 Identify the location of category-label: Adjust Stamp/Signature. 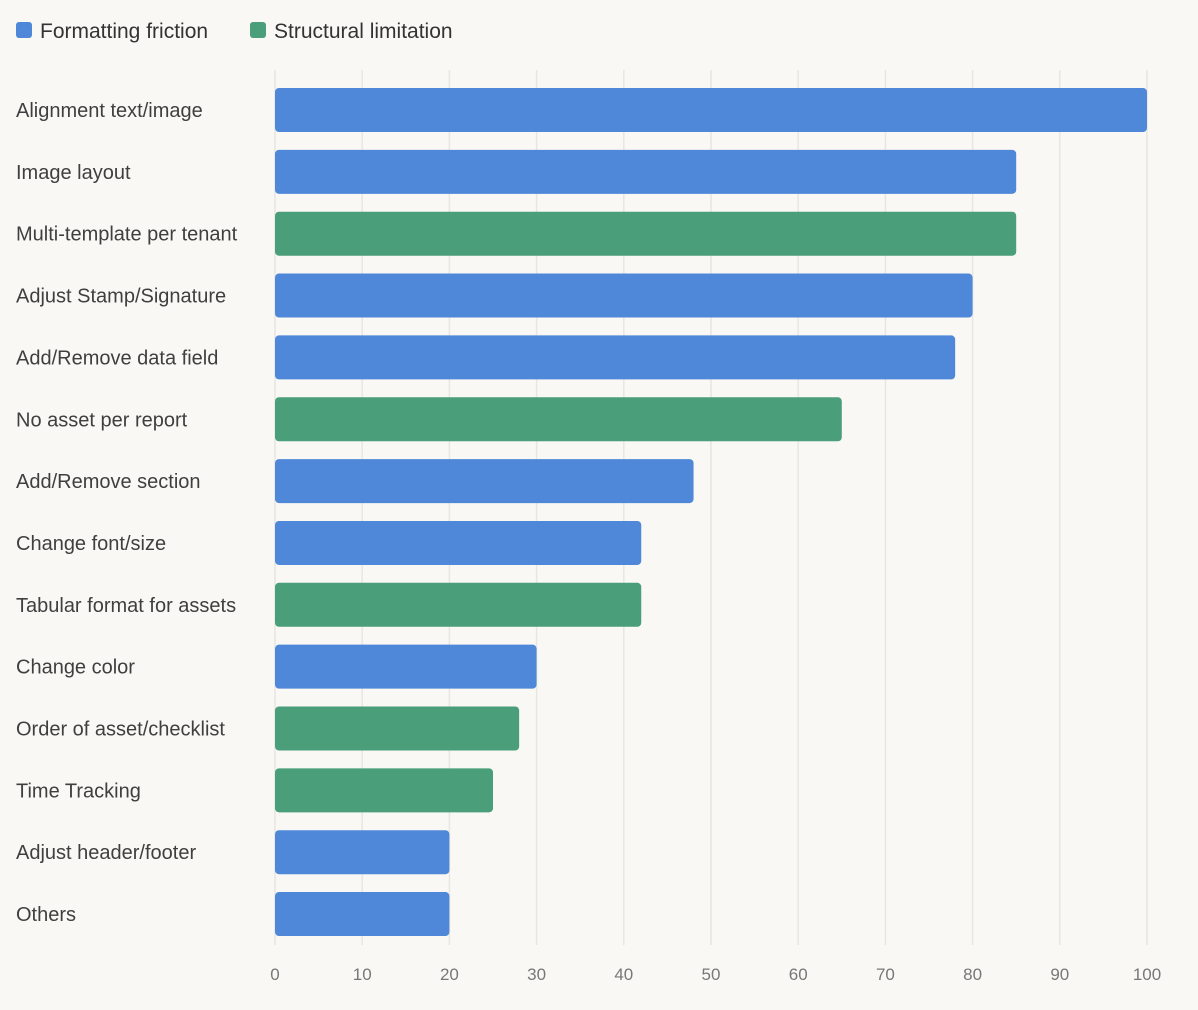
(121, 297).